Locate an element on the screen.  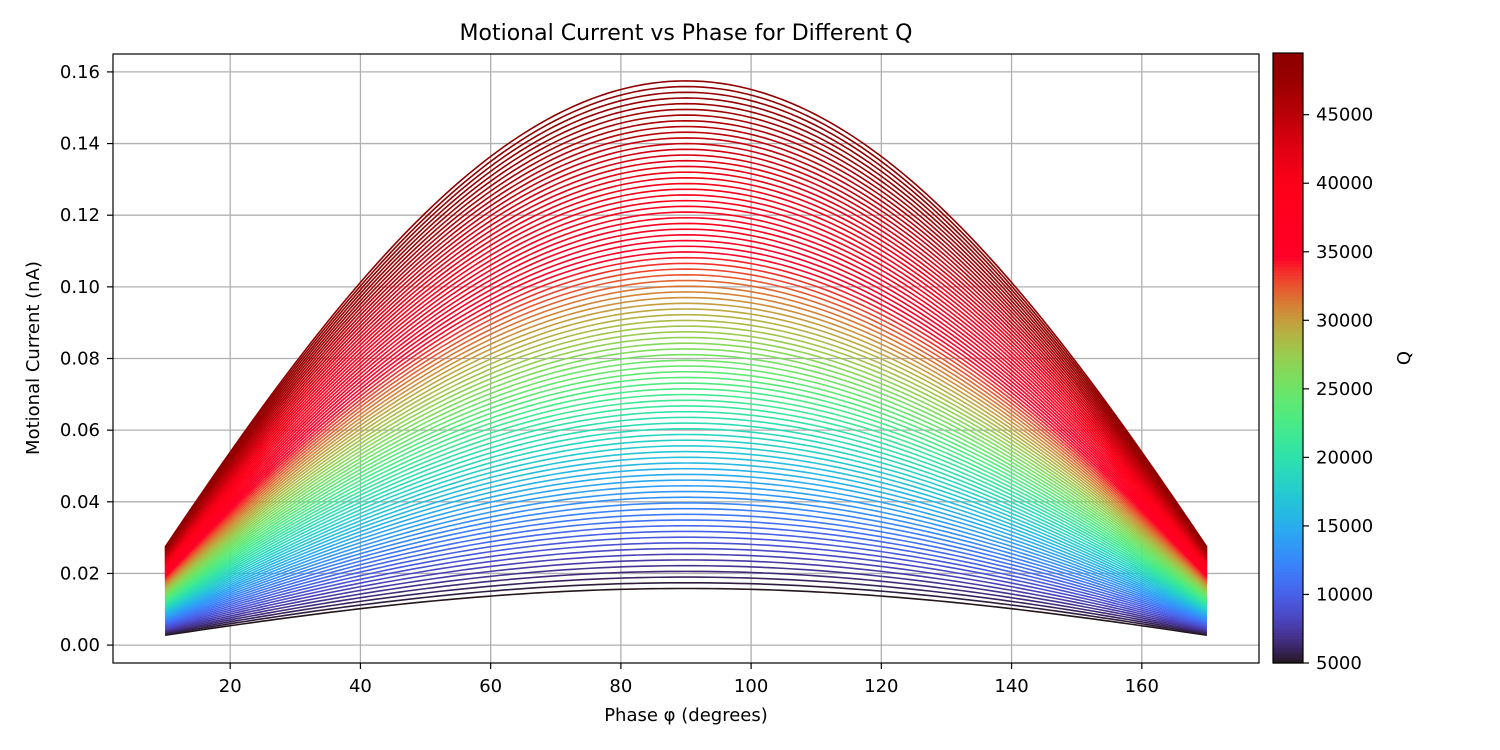
colorbar-tick-label: 15000 is located at coordinates (1344, 526).